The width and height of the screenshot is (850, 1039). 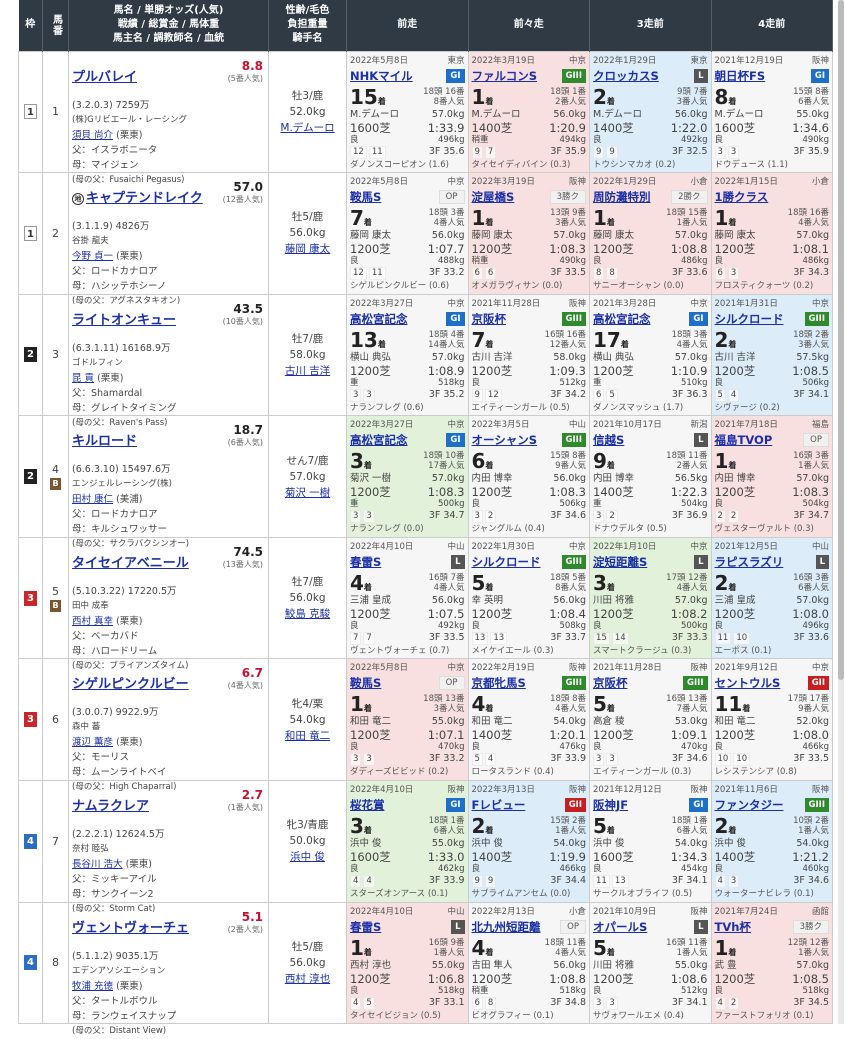 I want to click on trainer-link: 須貝 尚介, so click(x=93, y=135).